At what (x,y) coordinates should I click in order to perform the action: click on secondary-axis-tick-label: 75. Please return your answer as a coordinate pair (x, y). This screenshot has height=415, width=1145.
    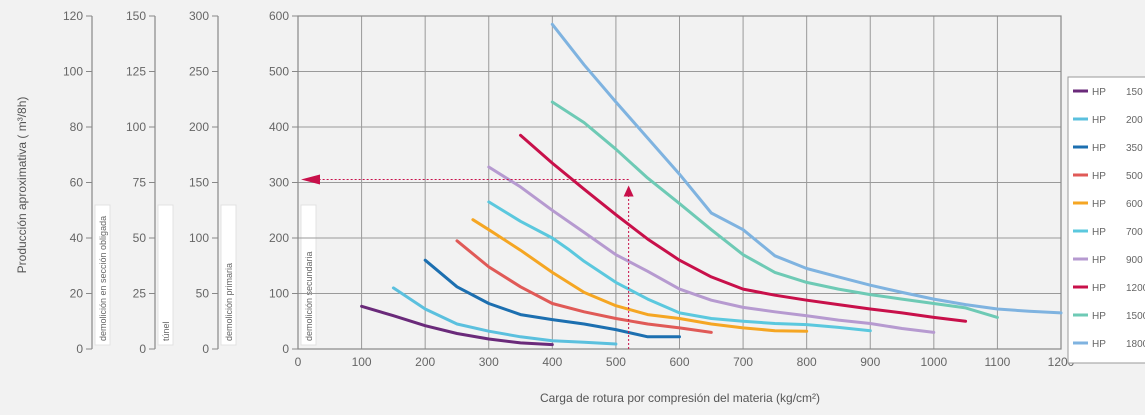
    Looking at the image, I should click on (140, 183).